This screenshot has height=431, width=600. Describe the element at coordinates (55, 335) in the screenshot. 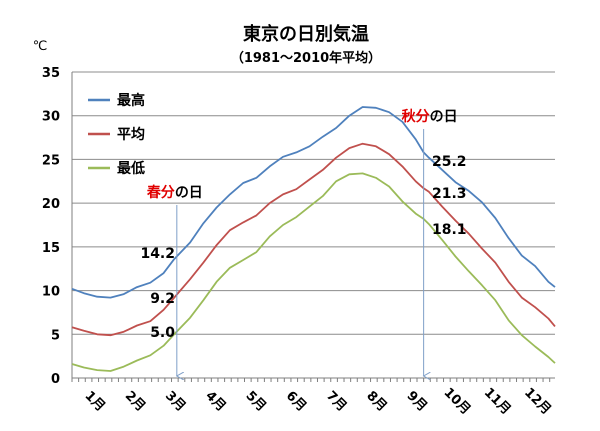

I see `y-tick-label: 5` at that location.